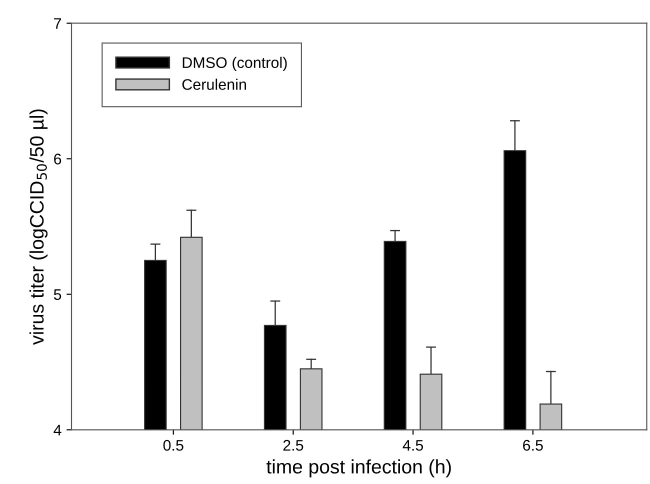  I want to click on y-tick-label: 6, so click(58, 159).